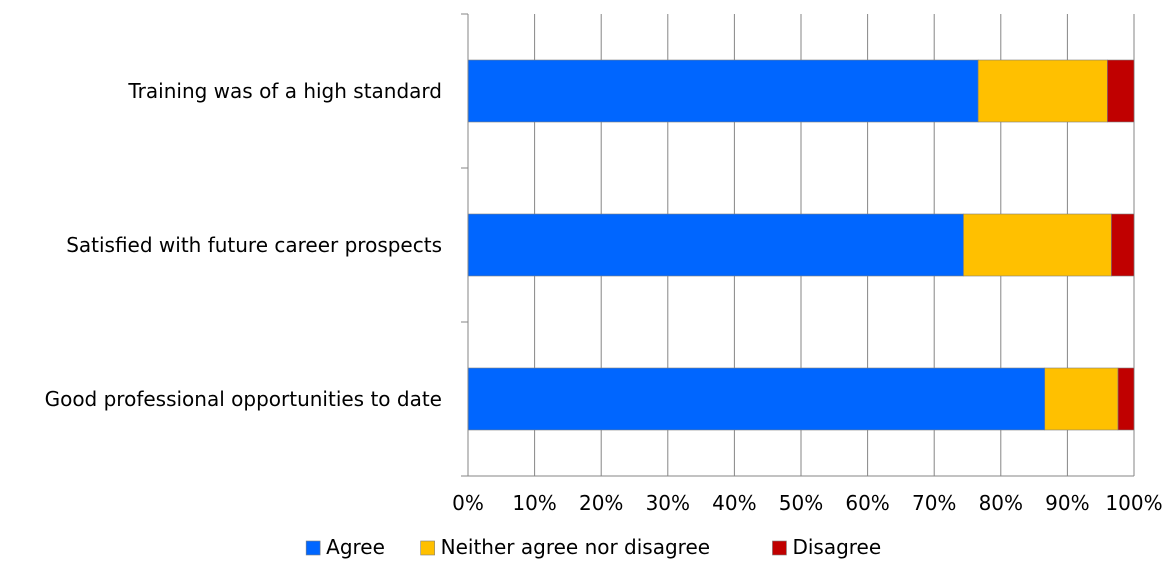 This screenshot has width=1169, height=585. I want to click on x-tick-label: 40%, so click(734, 503).